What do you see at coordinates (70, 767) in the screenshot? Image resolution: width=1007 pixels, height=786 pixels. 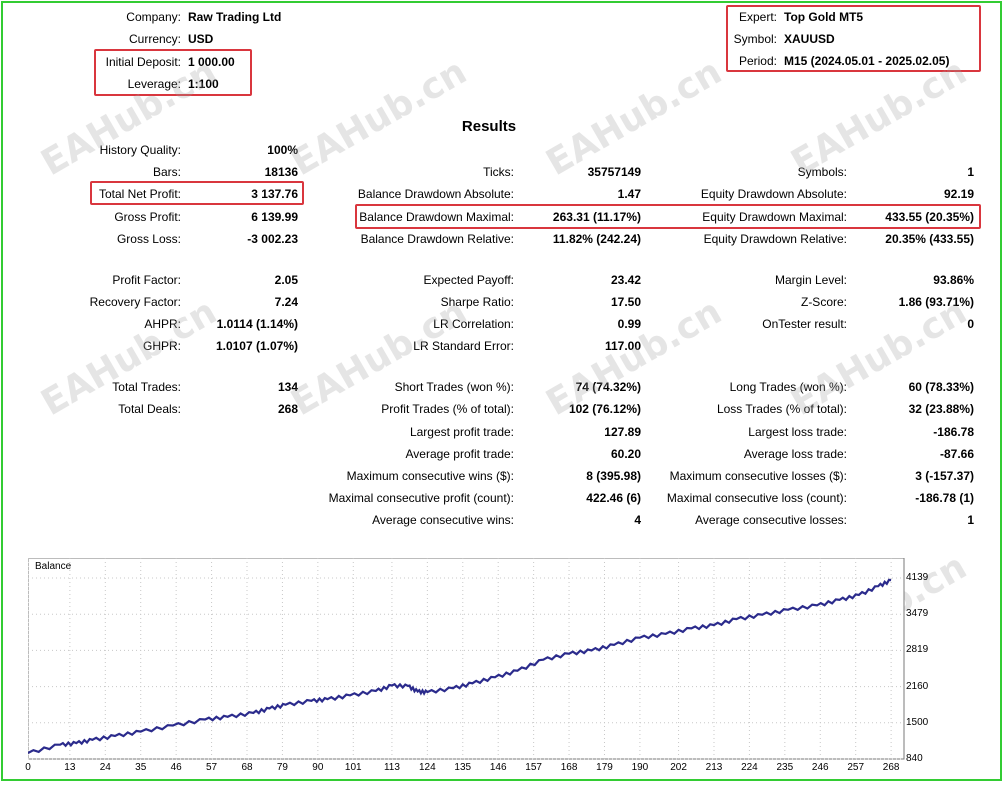 I see `x-tick-label: 13` at bounding box center [70, 767].